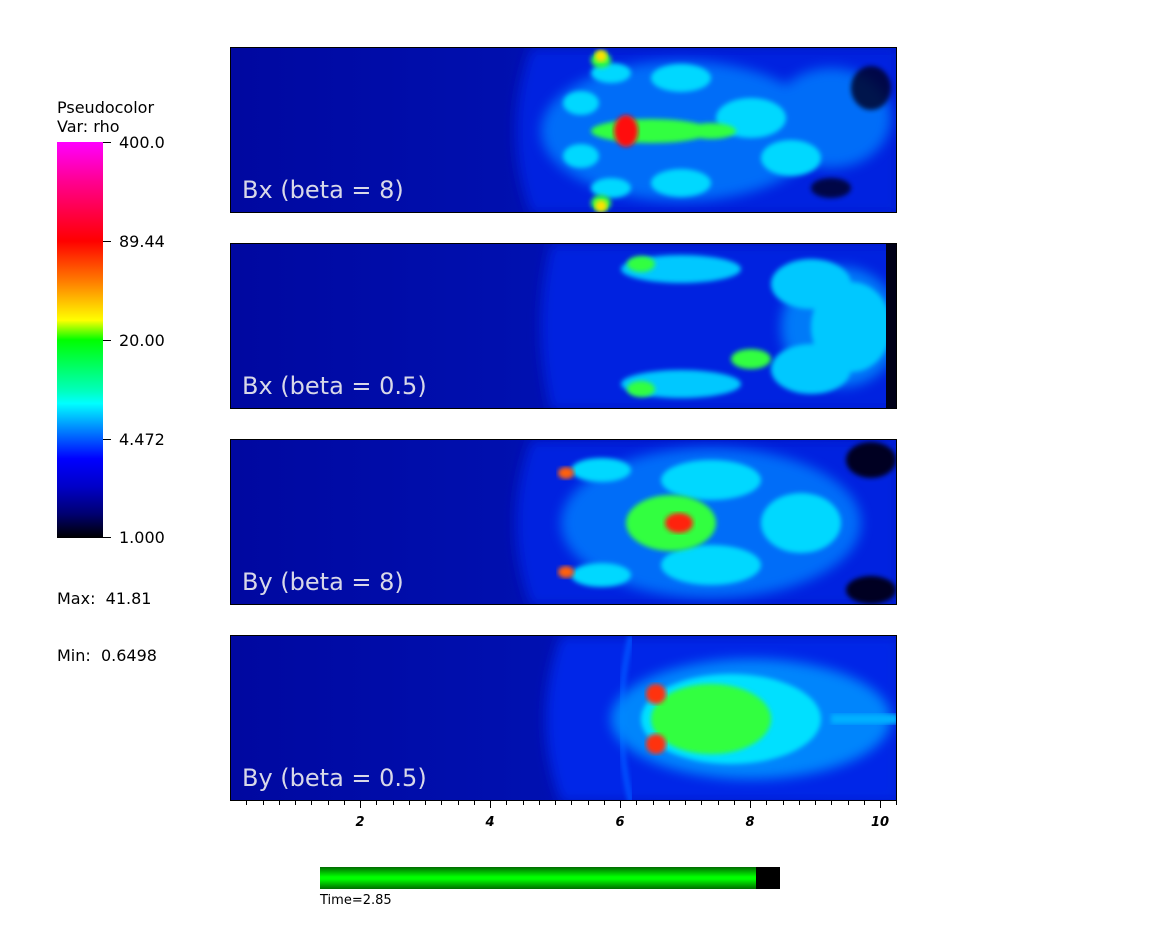 The height and width of the screenshot is (943, 1149). I want to click on colorbar, so click(80, 340).